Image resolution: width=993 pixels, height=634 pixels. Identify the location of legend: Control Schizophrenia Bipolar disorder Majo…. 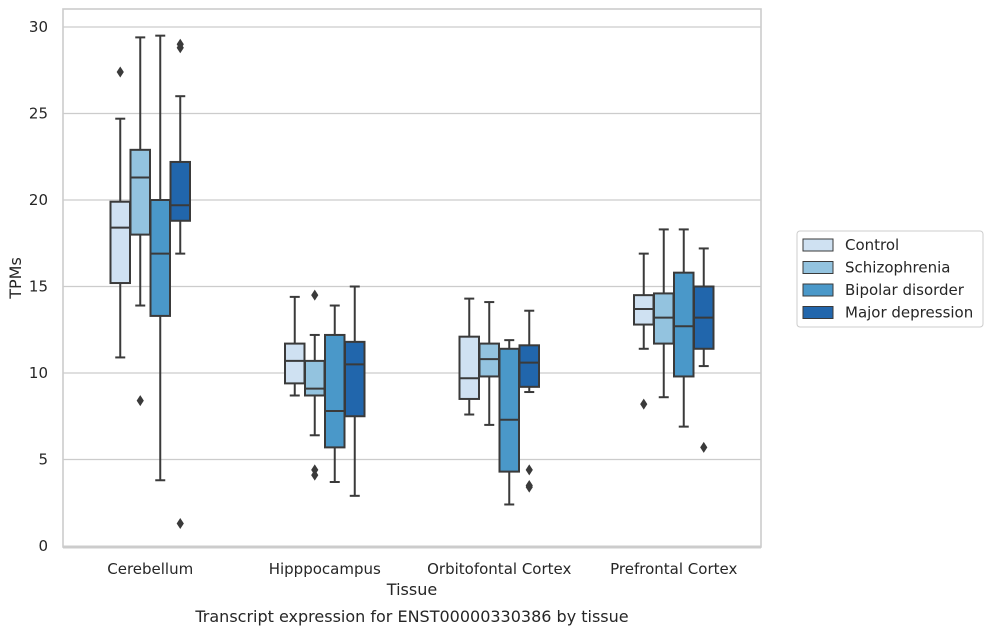
(890, 279).